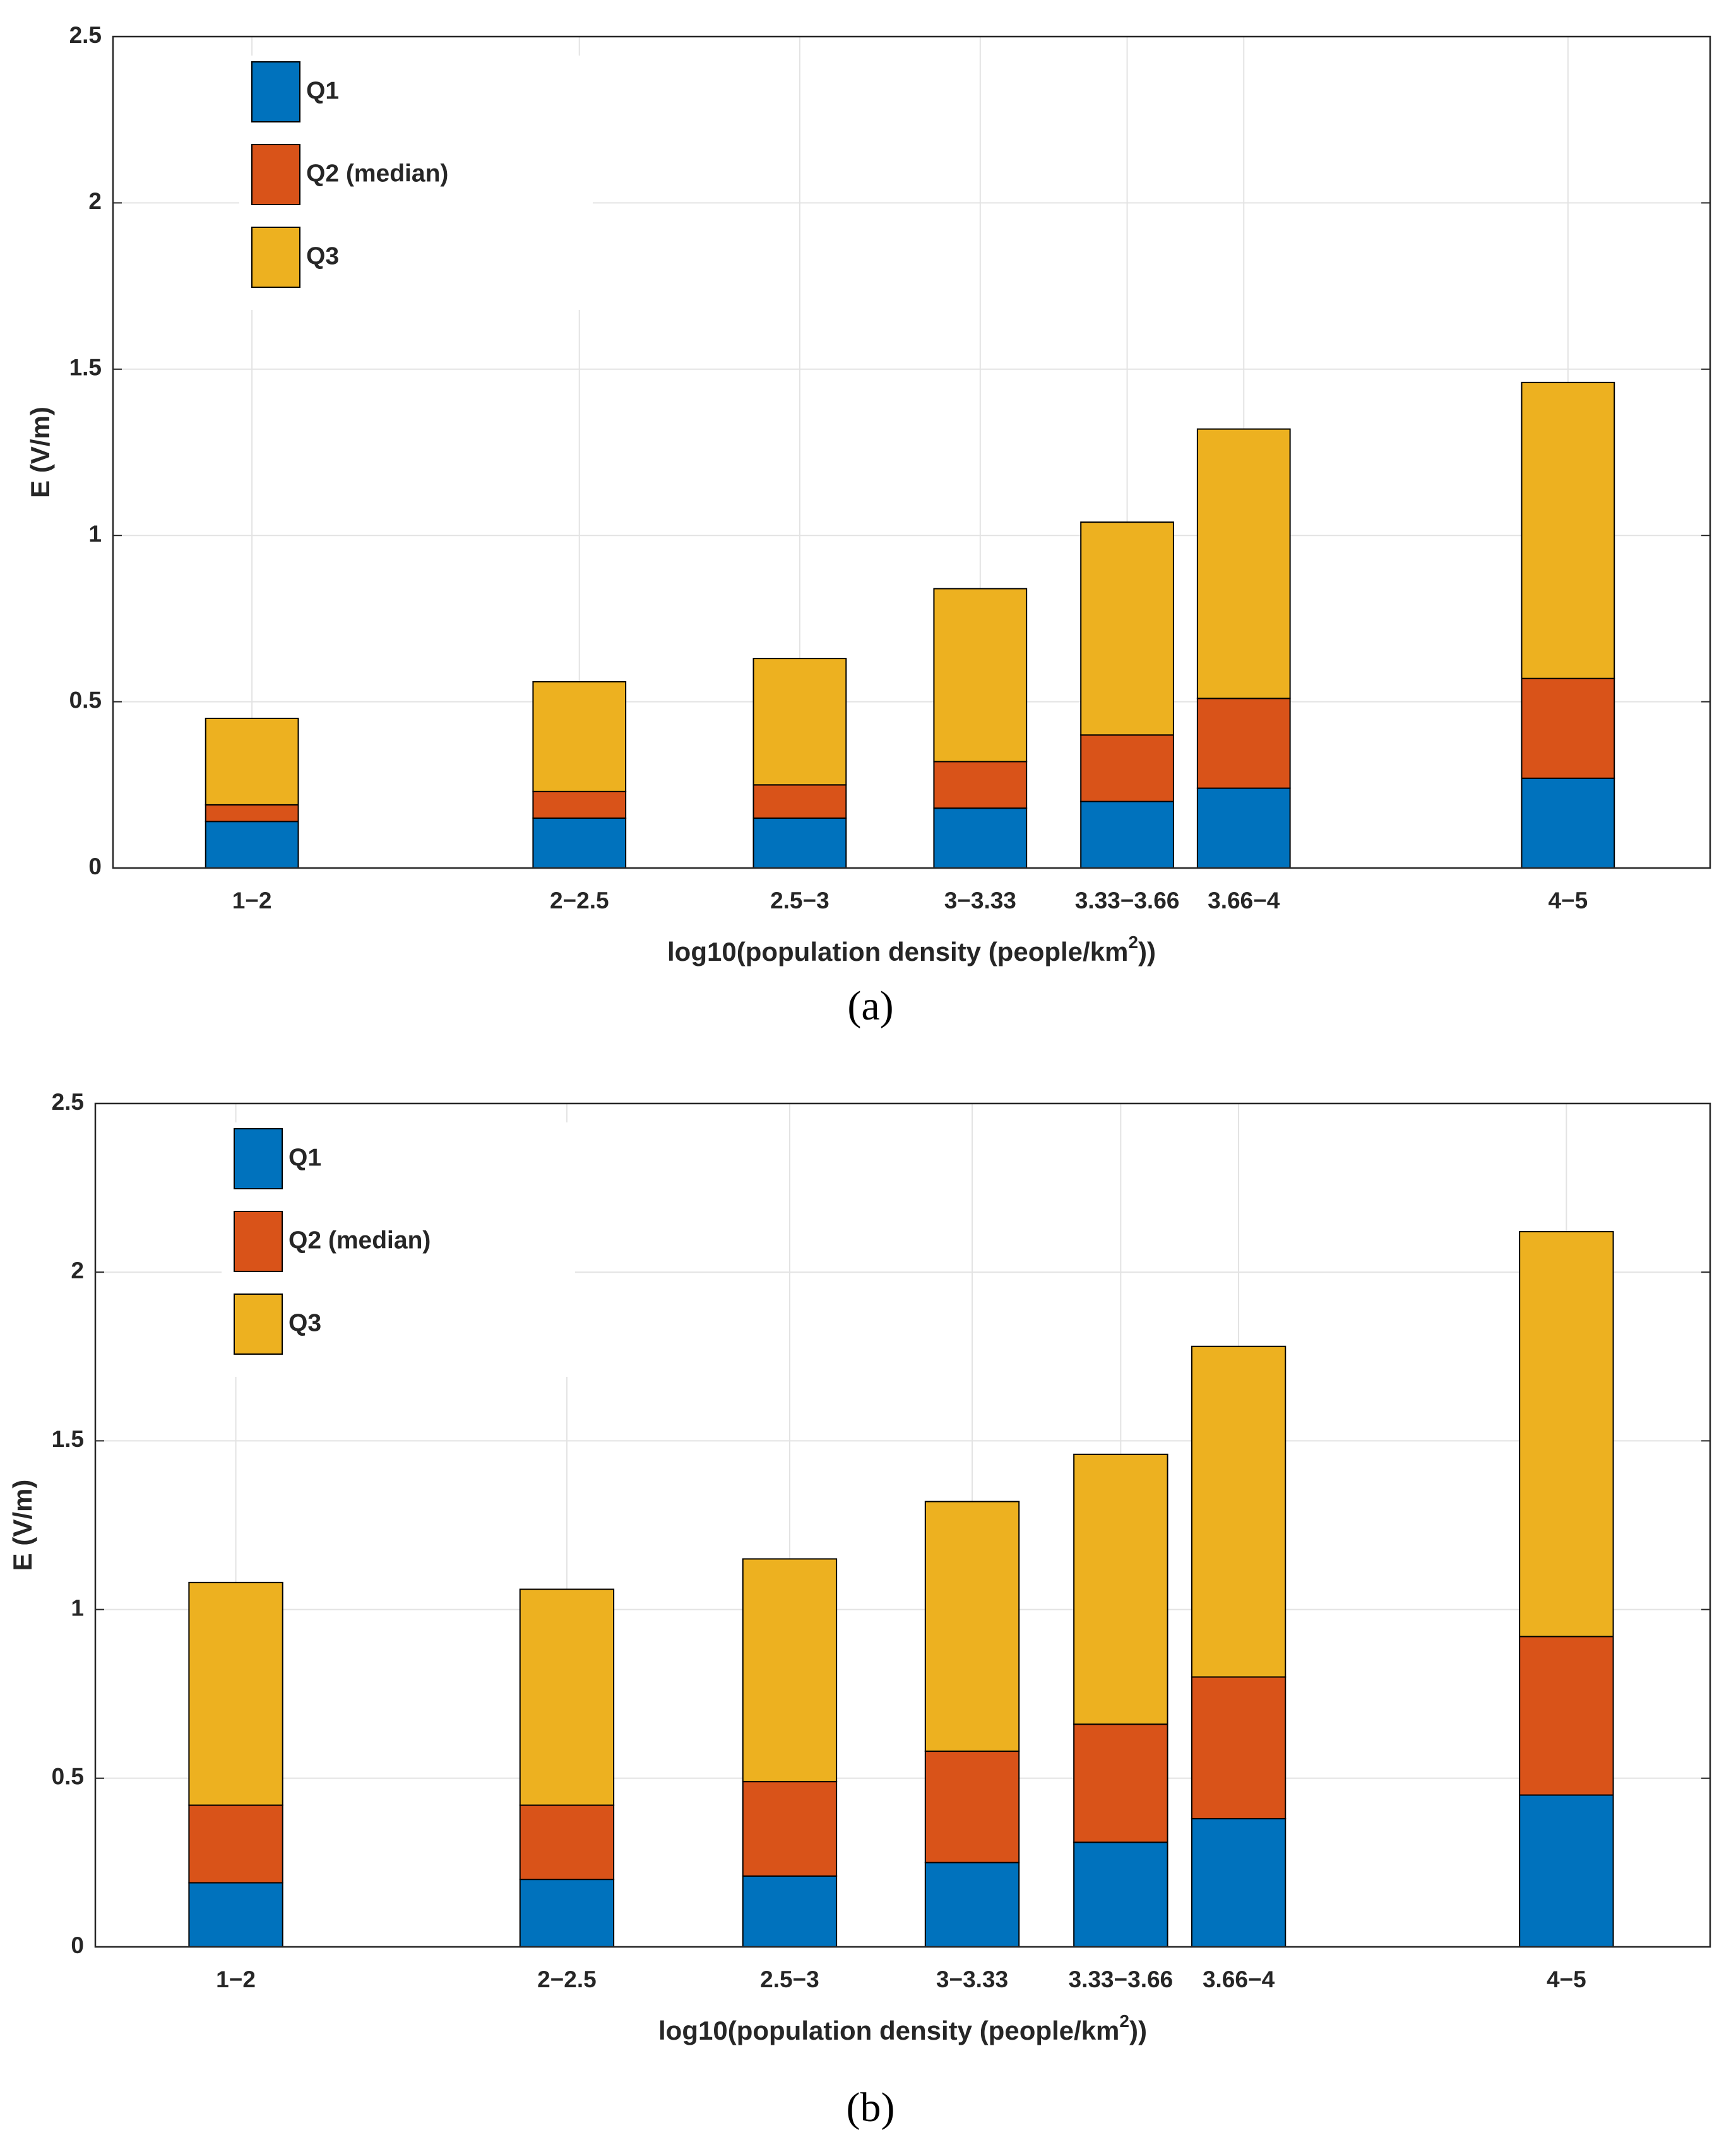 Image resolution: width=1736 pixels, height=2135 pixels. Describe the element at coordinates (871, 2107) in the screenshot. I see `caption: (b)` at that location.